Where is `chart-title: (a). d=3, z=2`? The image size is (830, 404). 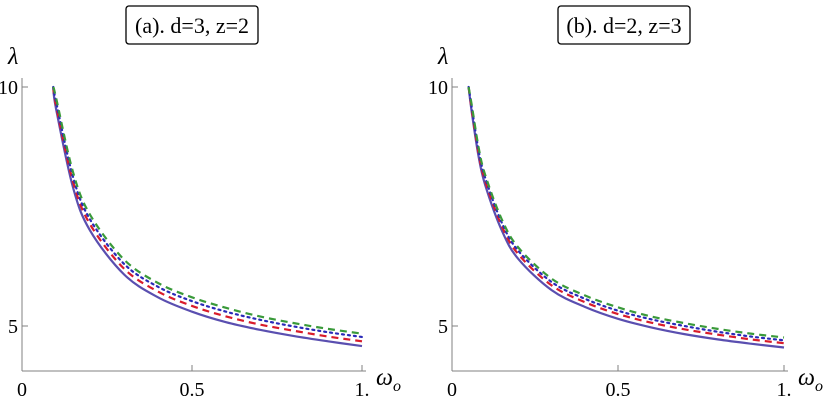 chart-title: (a). d=3, z=2 is located at coordinates (192, 25).